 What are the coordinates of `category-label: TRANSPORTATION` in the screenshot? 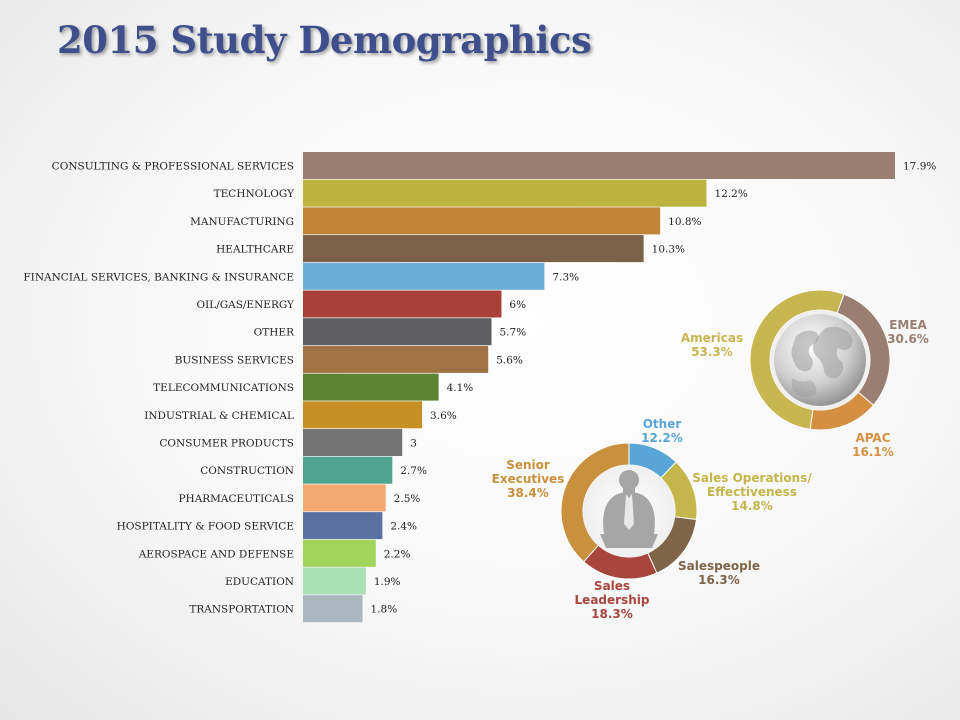 It's located at (241, 610).